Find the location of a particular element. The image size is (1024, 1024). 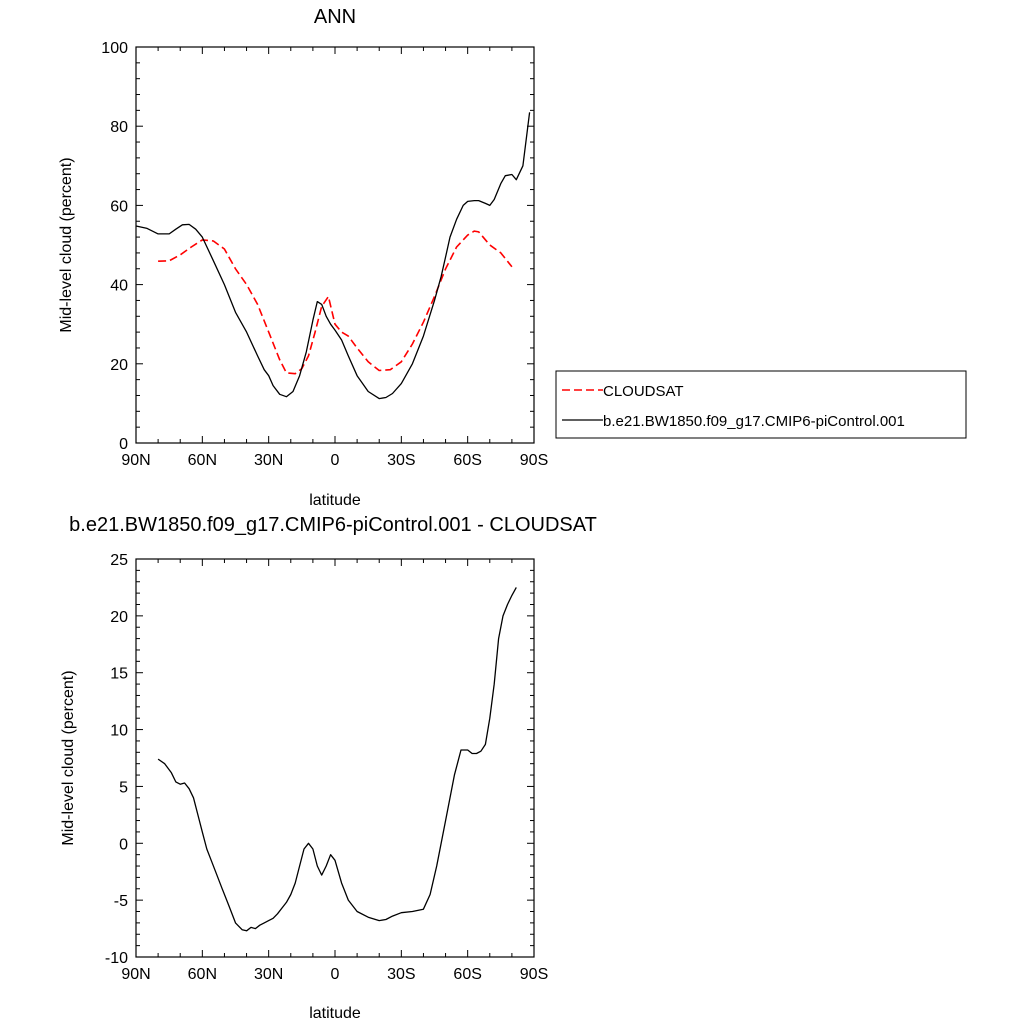

bottom-y-tick-label: 15 is located at coordinates (119, 674).